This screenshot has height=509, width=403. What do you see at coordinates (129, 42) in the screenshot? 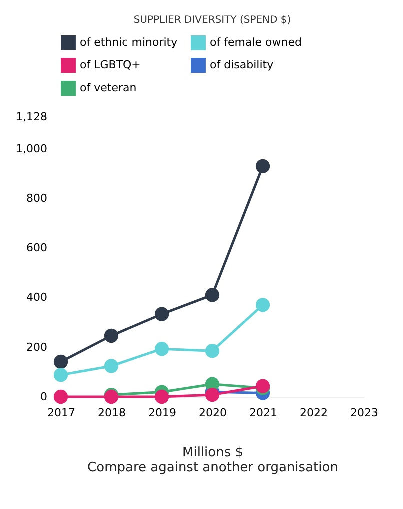
I see `legend-label: of ethnic minority` at bounding box center [129, 42].